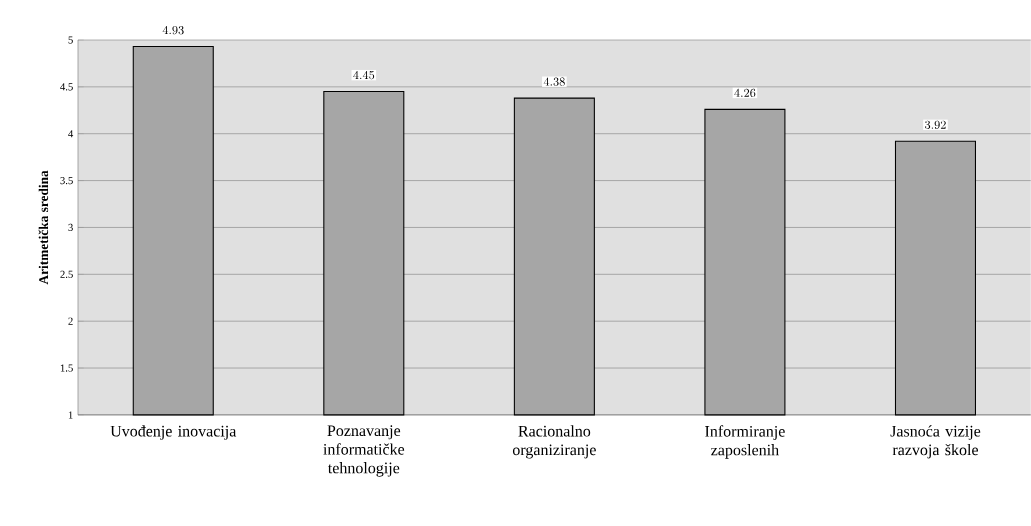 This screenshot has height=526, width=1031. Describe the element at coordinates (745, 93) in the screenshot. I see `data-label: 4.26` at that location.